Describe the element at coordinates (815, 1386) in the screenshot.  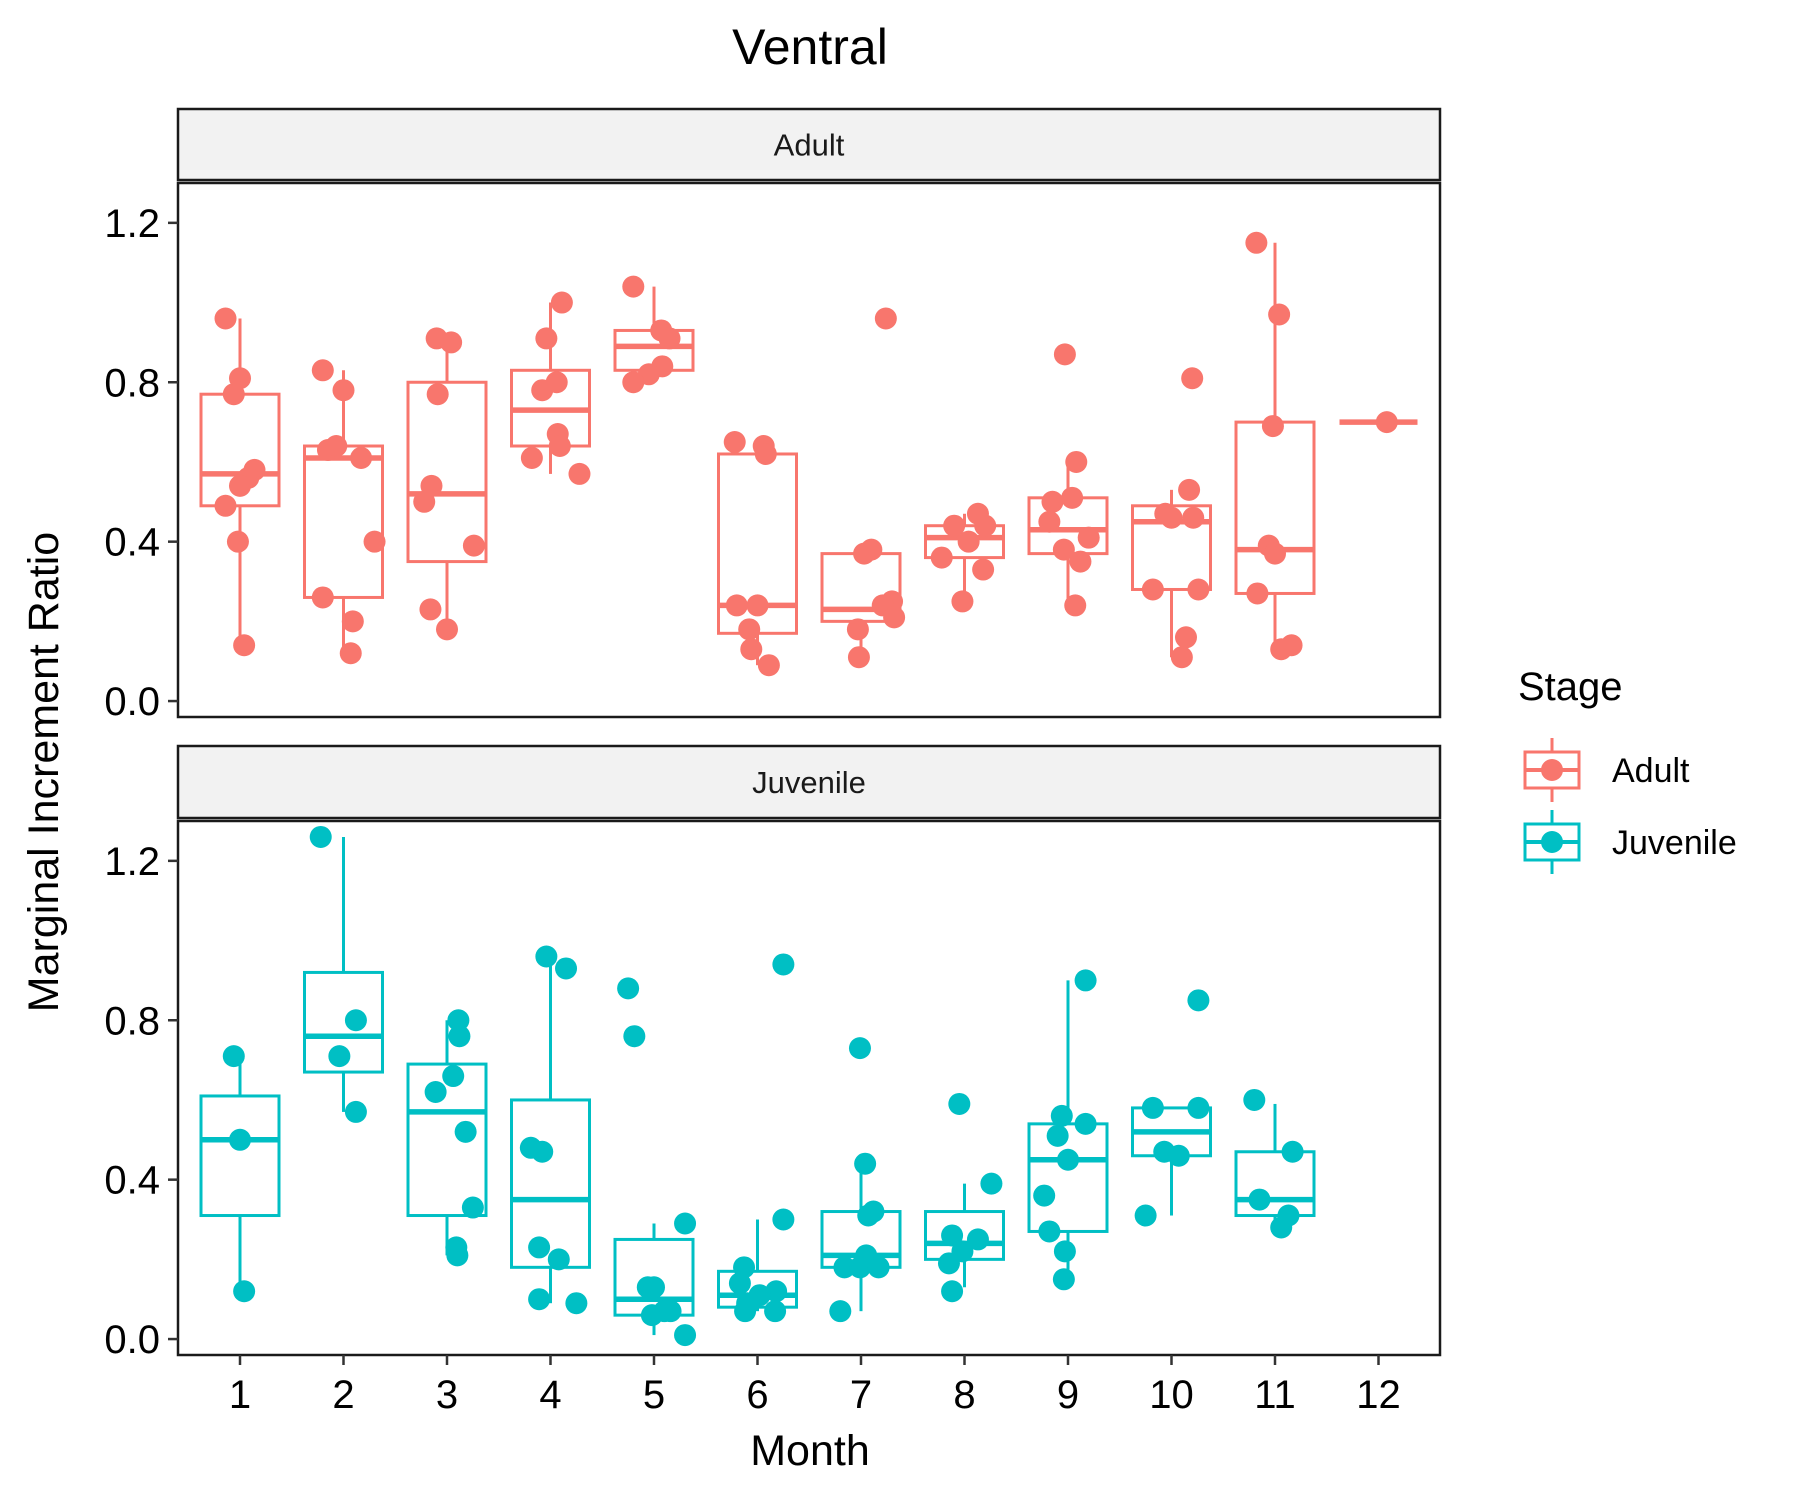
I see `x-axis: 1 2 3 4 5 6 7 8 9 10 11 12` at that location.